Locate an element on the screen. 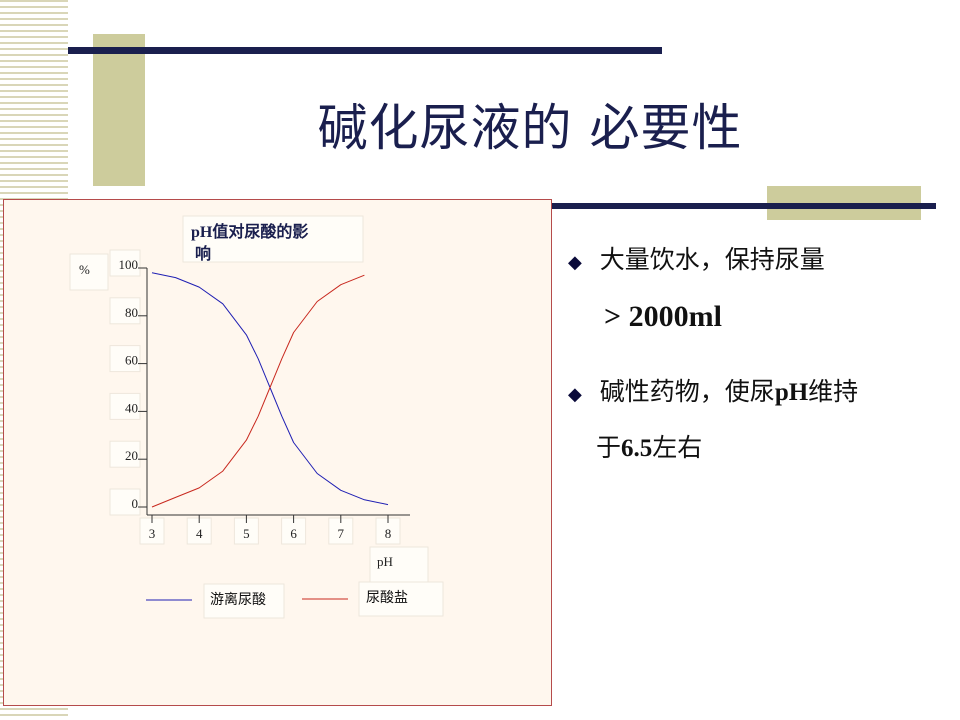 Image resolution: width=960 pixels, height=720 pixels. series-layer is located at coordinates (270, 390).